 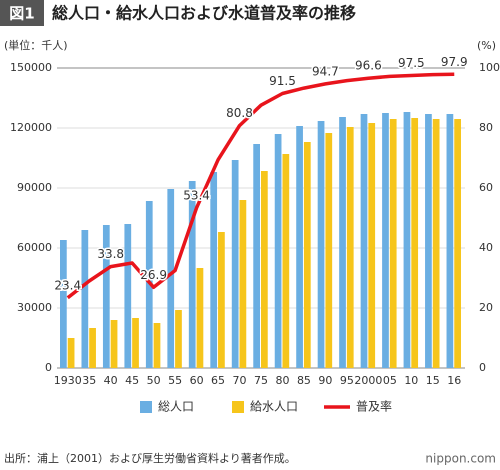 I want to click on x-tick-label: 85, so click(x=304, y=380).